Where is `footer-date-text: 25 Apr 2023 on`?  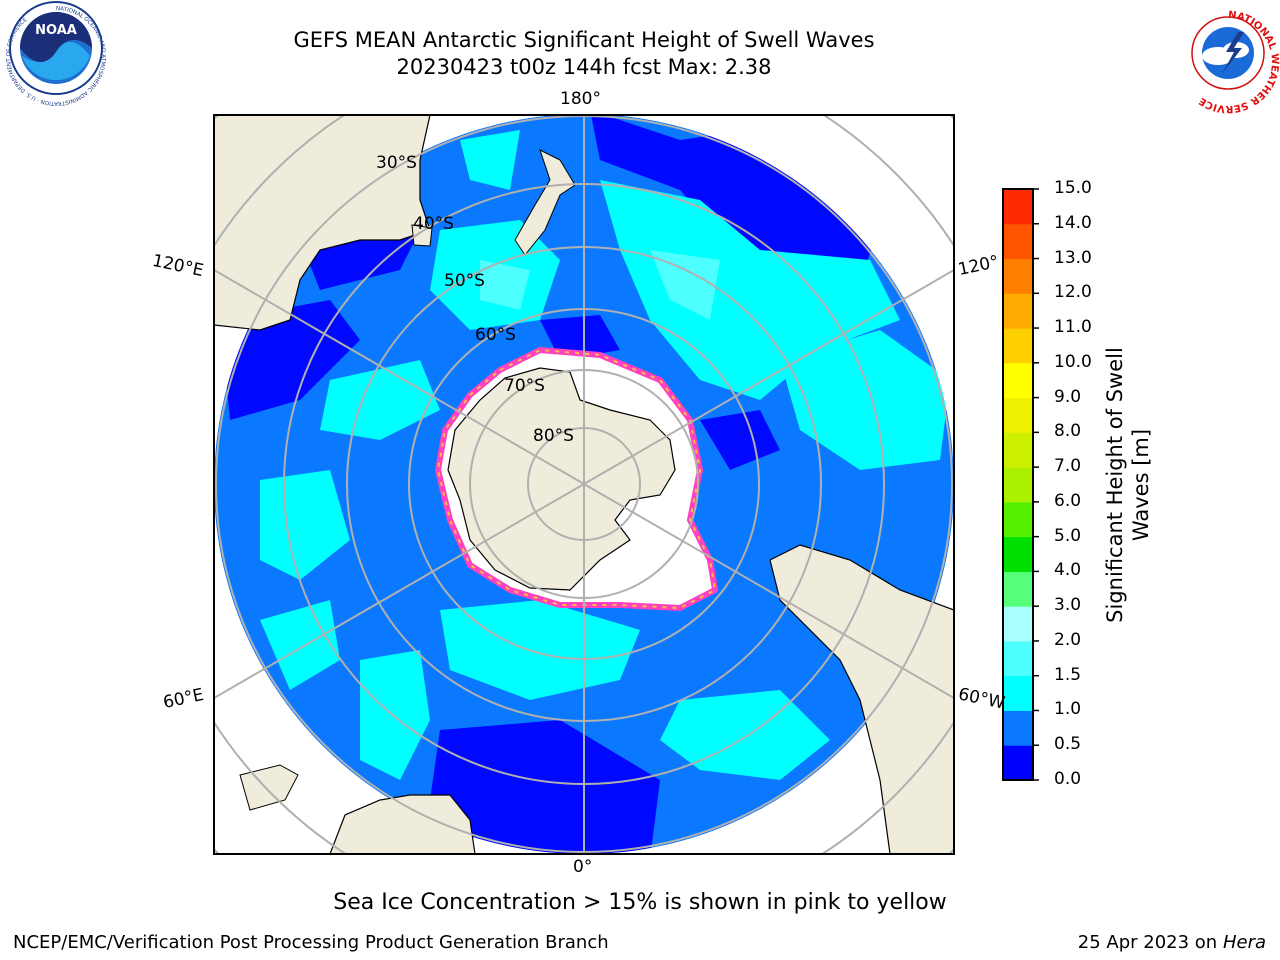 footer-date-text: 25 Apr 2023 on is located at coordinates (1150, 942).